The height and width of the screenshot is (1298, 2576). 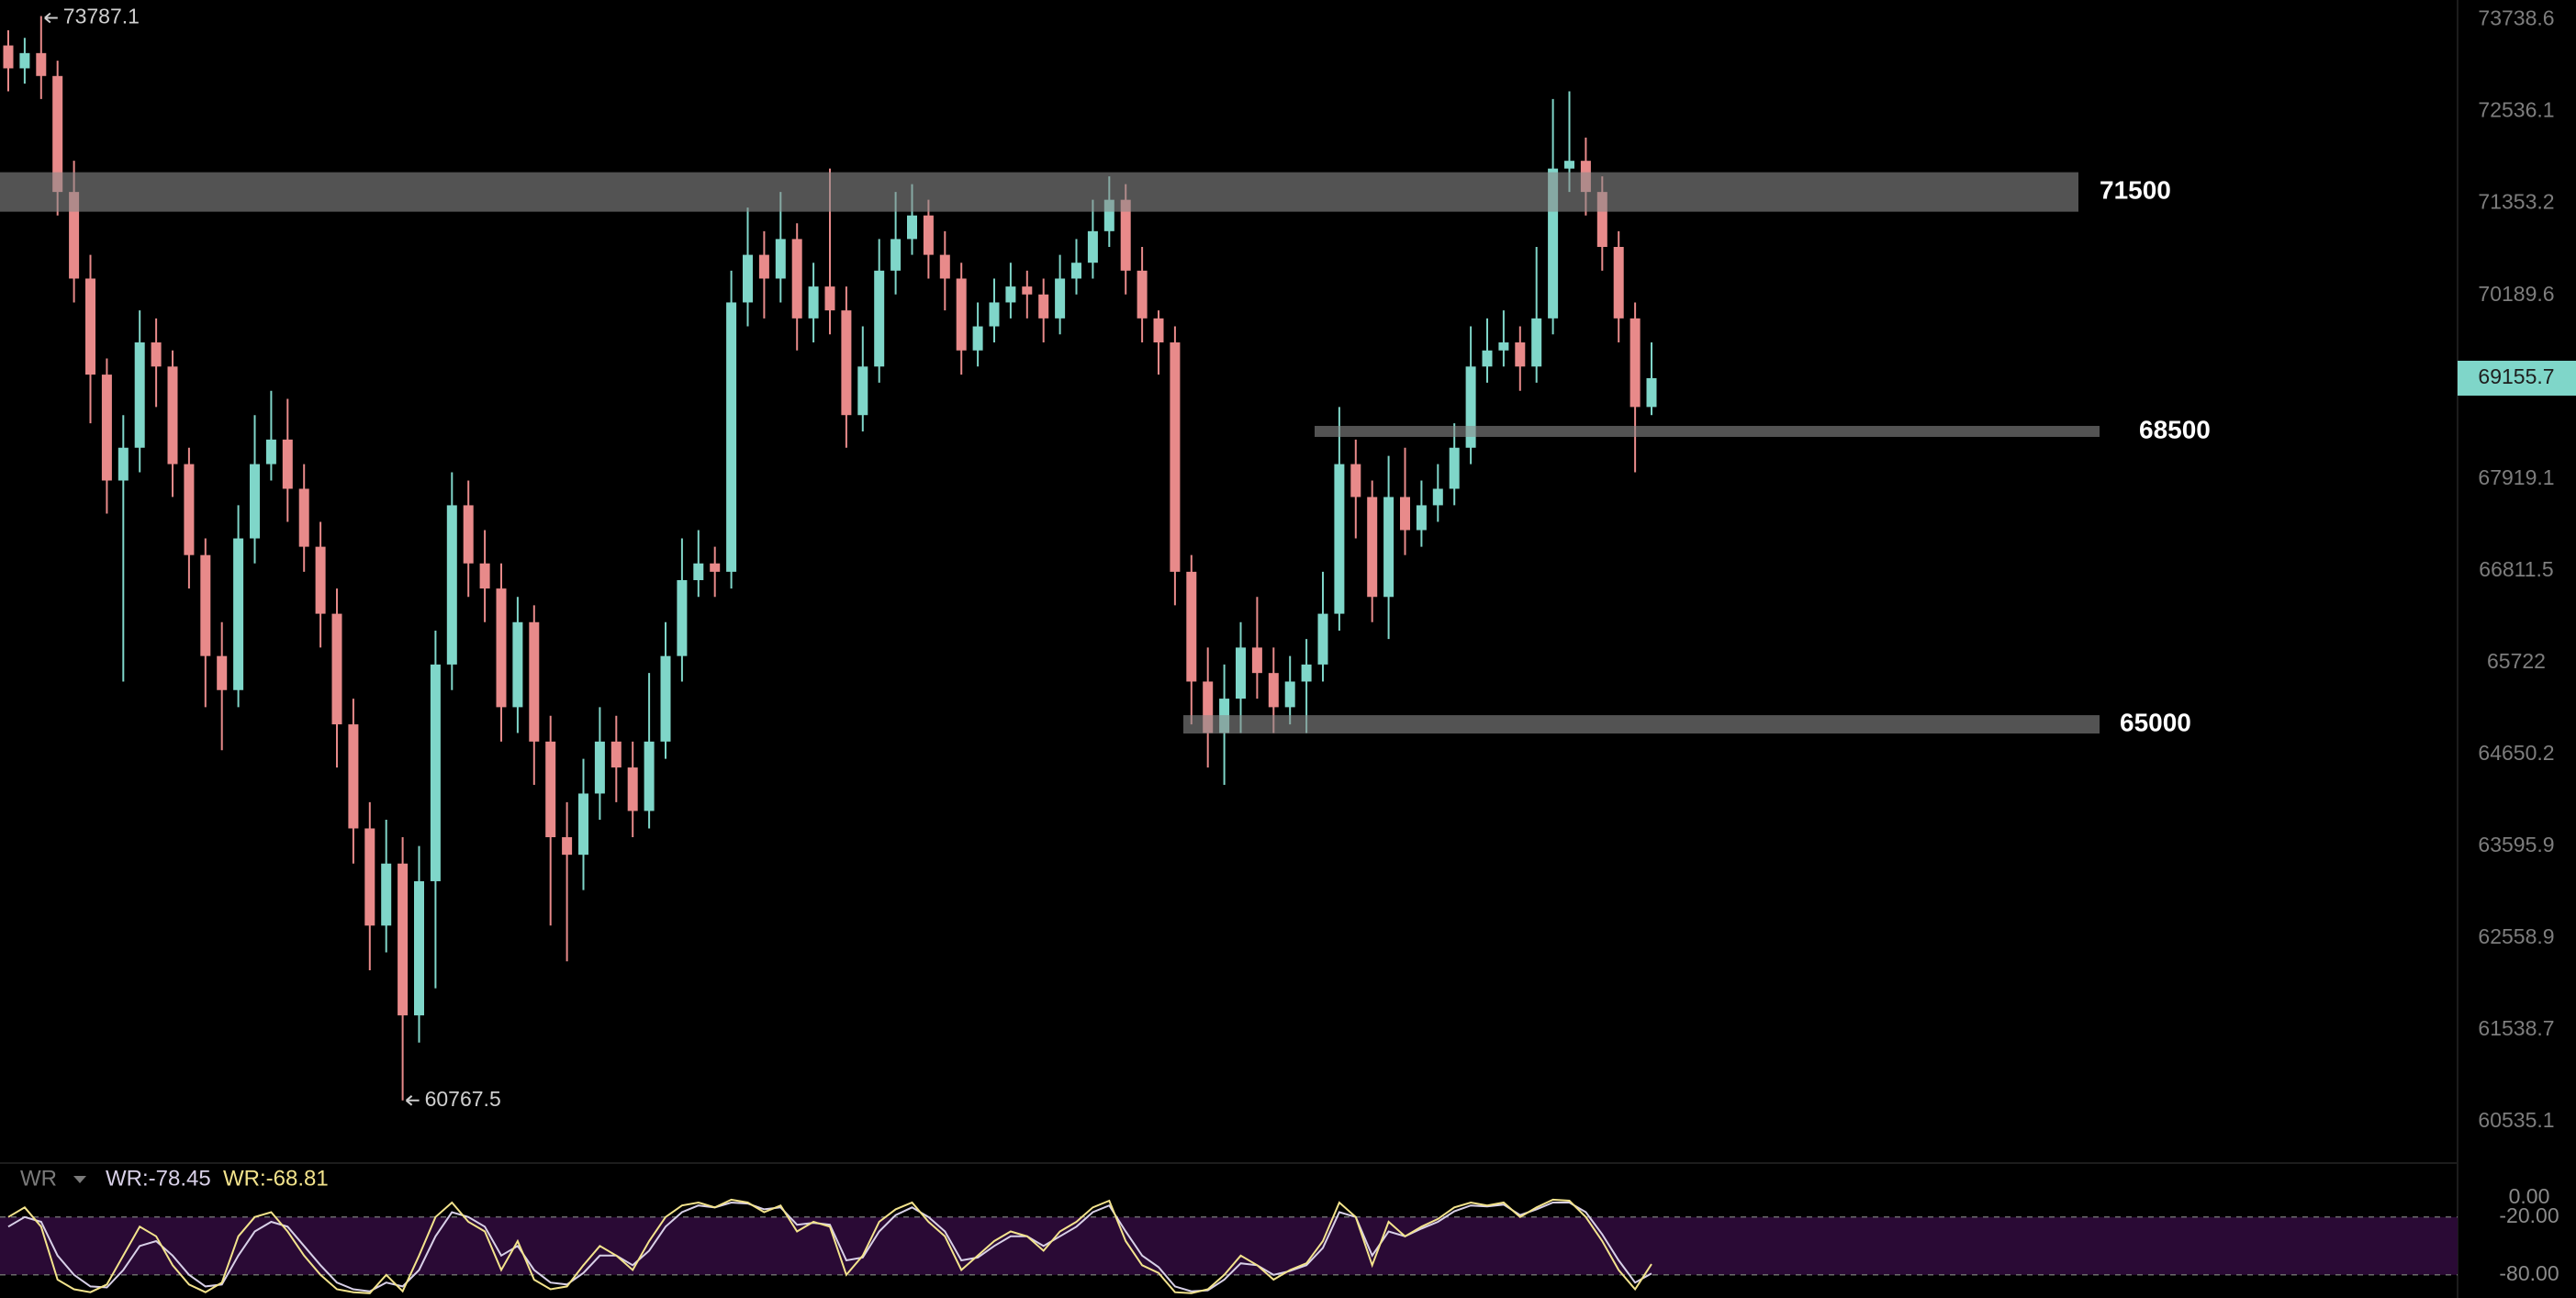 What do you see at coordinates (2516, 569) in the screenshot?
I see `y-tick-label: 66811.5` at bounding box center [2516, 569].